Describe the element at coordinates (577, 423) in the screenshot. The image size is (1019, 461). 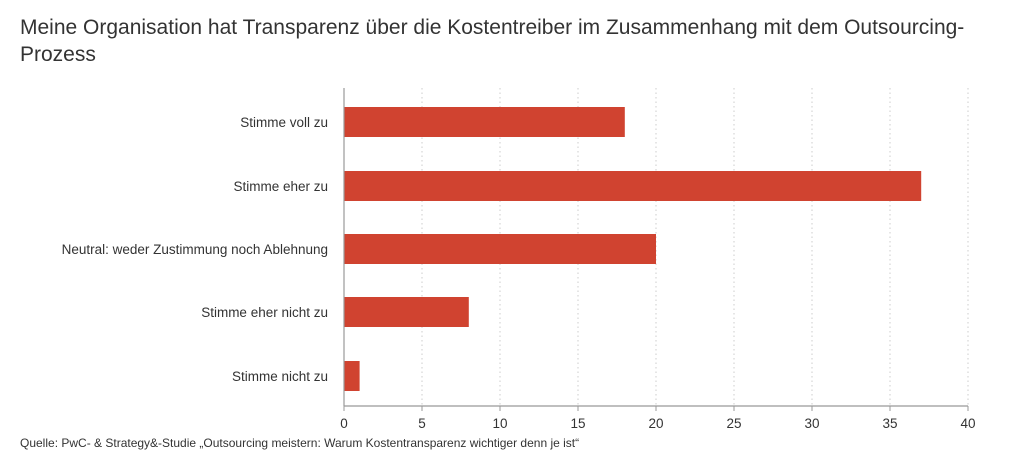
I see `x-tick-label: 15` at that location.